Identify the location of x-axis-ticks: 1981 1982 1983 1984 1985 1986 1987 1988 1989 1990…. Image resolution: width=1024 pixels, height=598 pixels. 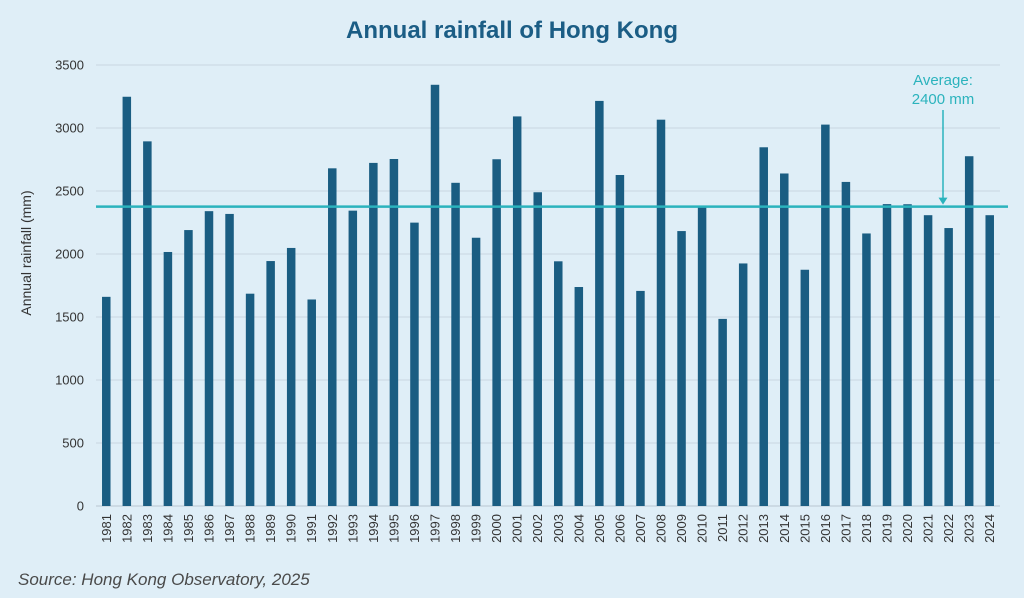
(548, 528).